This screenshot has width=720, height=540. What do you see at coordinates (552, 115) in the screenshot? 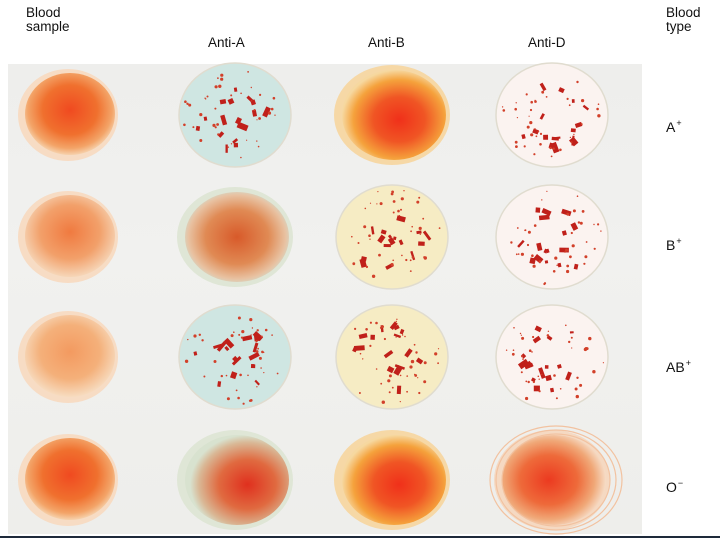
I see `anti-d-well-agglutinated` at bounding box center [552, 115].